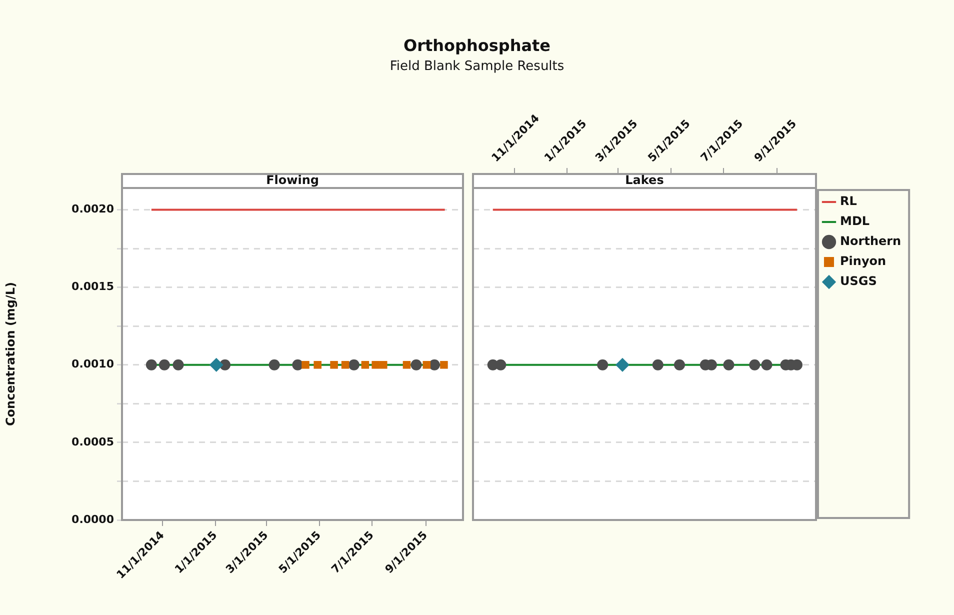  Describe the element at coordinates (863, 261) in the screenshot. I see `legend-label: Pinyon` at that location.